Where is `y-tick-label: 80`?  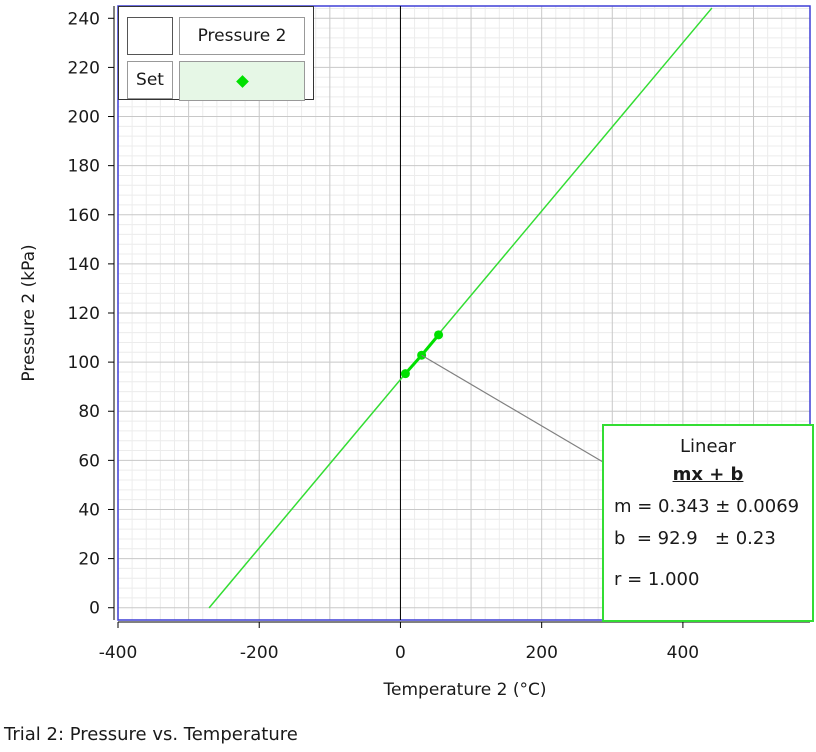 y-tick-label: 80 is located at coordinates (89, 412).